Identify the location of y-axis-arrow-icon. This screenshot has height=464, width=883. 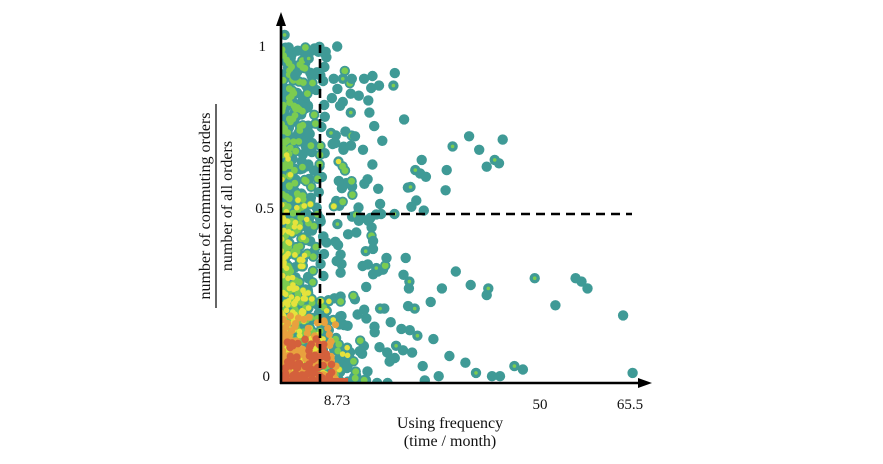
(281, 19).